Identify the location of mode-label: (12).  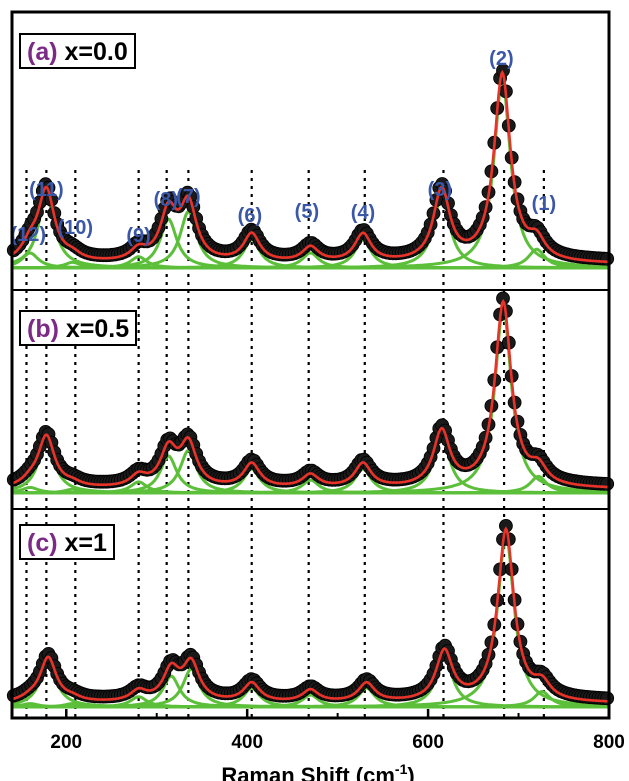
(29, 235).